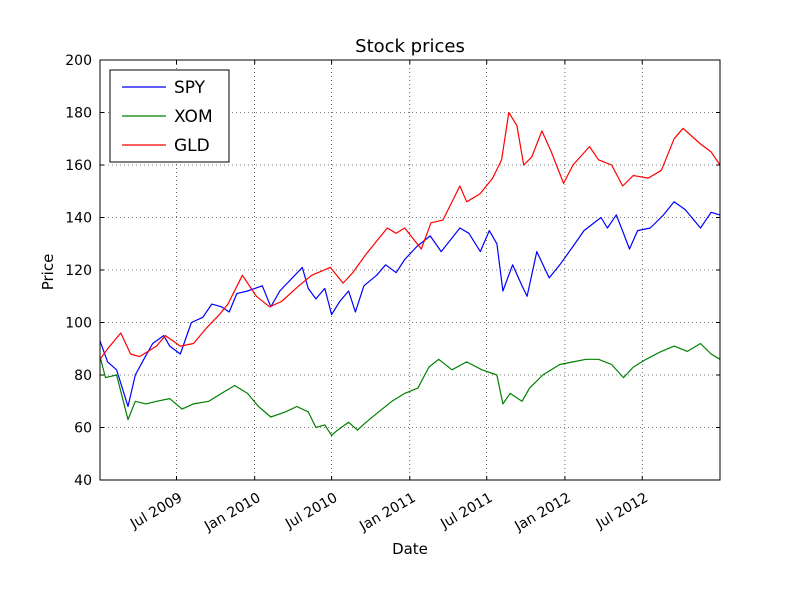 The width and height of the screenshot is (800, 604). Describe the element at coordinates (410, 549) in the screenshot. I see `x-axis-label: Date` at that location.